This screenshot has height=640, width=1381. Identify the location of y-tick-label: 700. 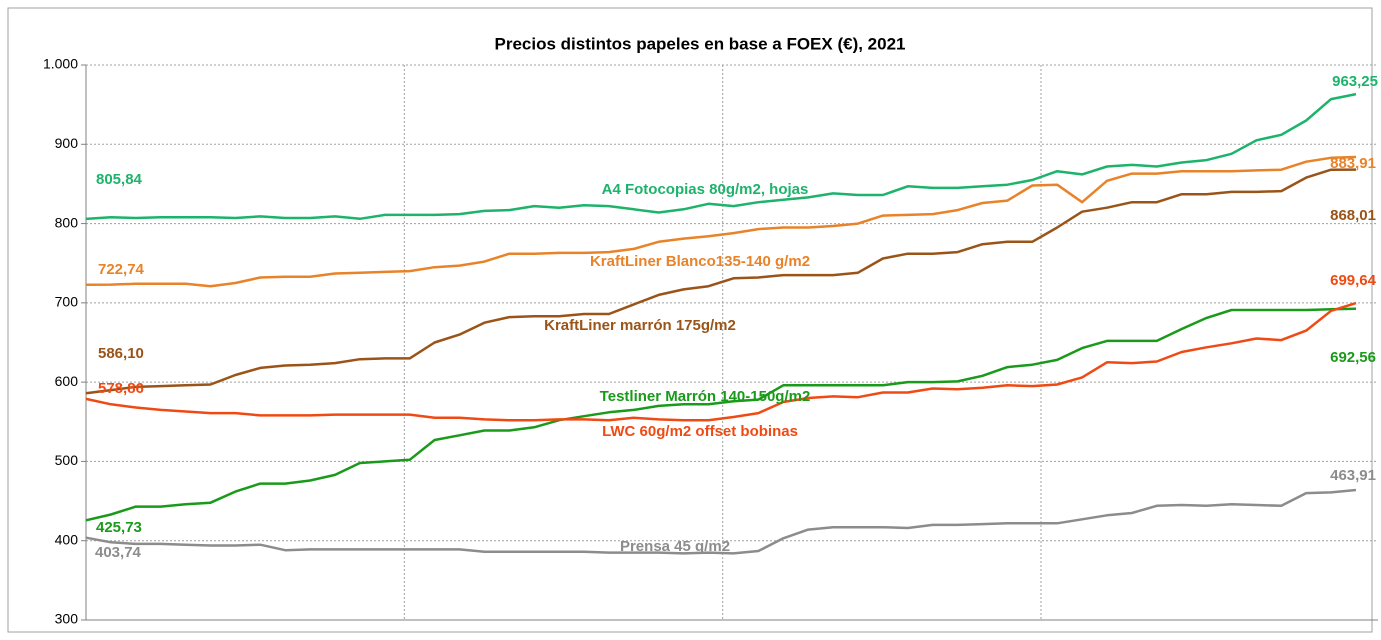
(67, 302).